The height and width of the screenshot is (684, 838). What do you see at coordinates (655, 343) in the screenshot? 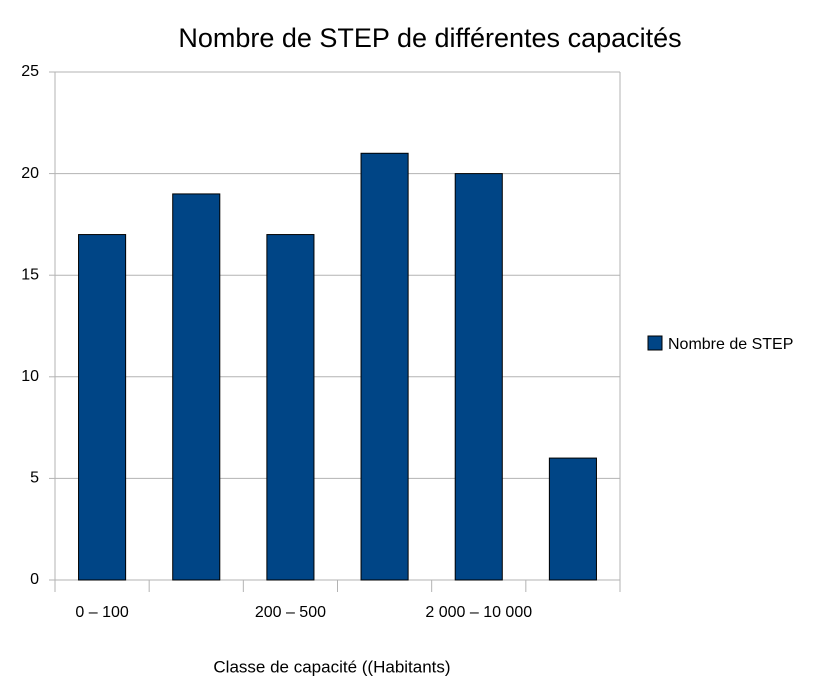
I see `legend-swatch` at bounding box center [655, 343].